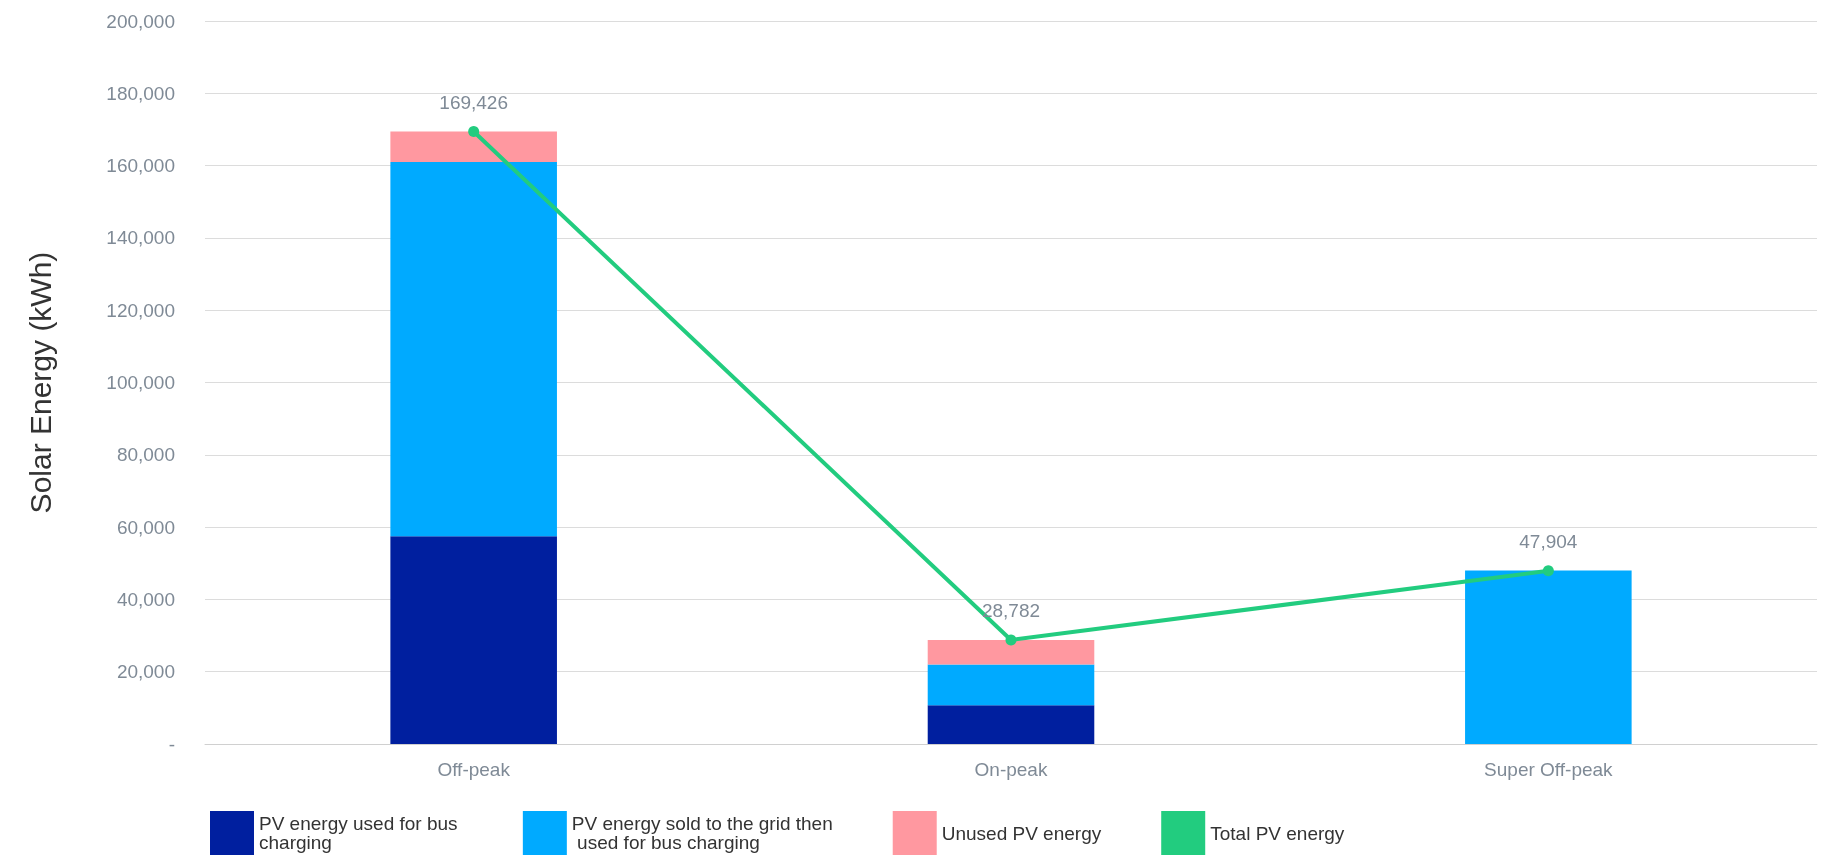 Image resolution: width=1841 pixels, height=866 pixels. I want to click on y-tick-label: 120,000, so click(140, 310).